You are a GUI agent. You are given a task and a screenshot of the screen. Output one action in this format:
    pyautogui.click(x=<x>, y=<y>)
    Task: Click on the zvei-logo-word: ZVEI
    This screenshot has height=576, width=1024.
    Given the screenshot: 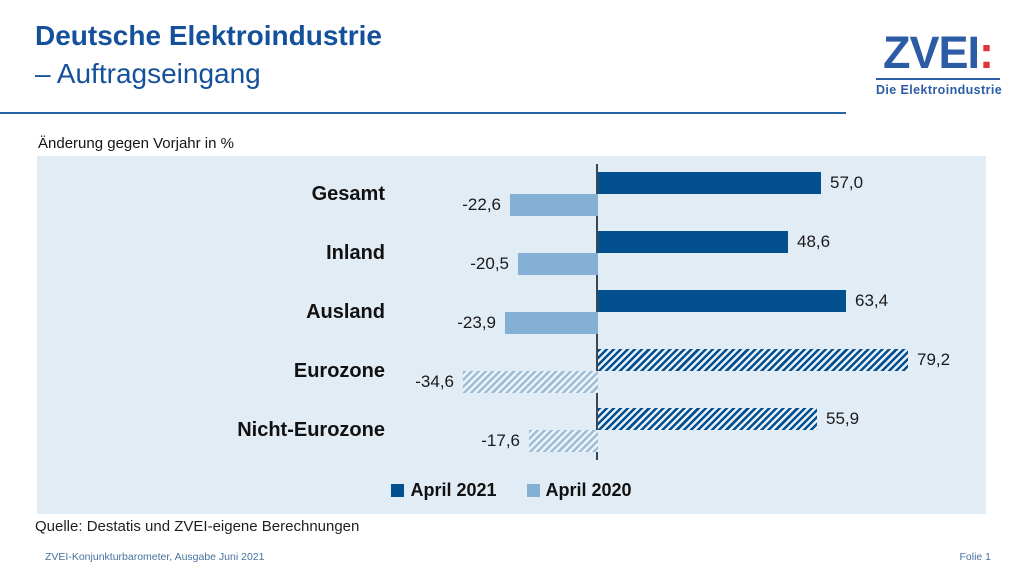 What is the action you would take?
    pyautogui.click(x=931, y=52)
    